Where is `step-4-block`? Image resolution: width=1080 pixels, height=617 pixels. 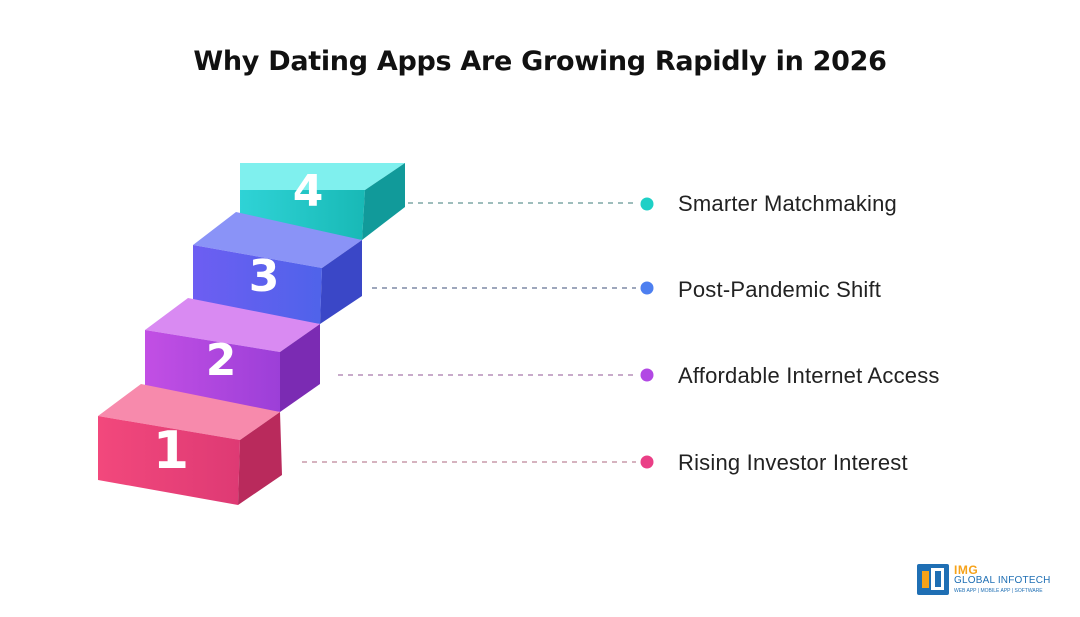 step-4-block is located at coordinates (322, 201).